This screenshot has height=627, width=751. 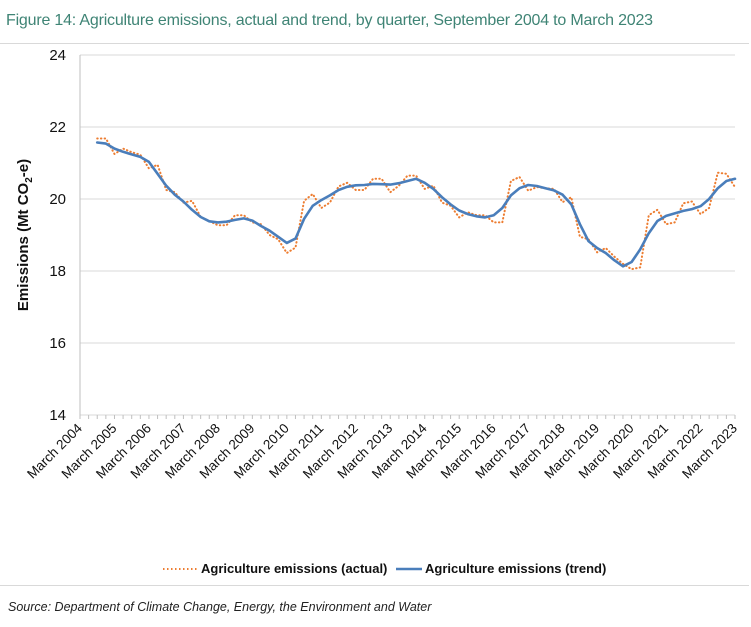 I want to click on y-tick-label: 24, so click(x=57, y=55).